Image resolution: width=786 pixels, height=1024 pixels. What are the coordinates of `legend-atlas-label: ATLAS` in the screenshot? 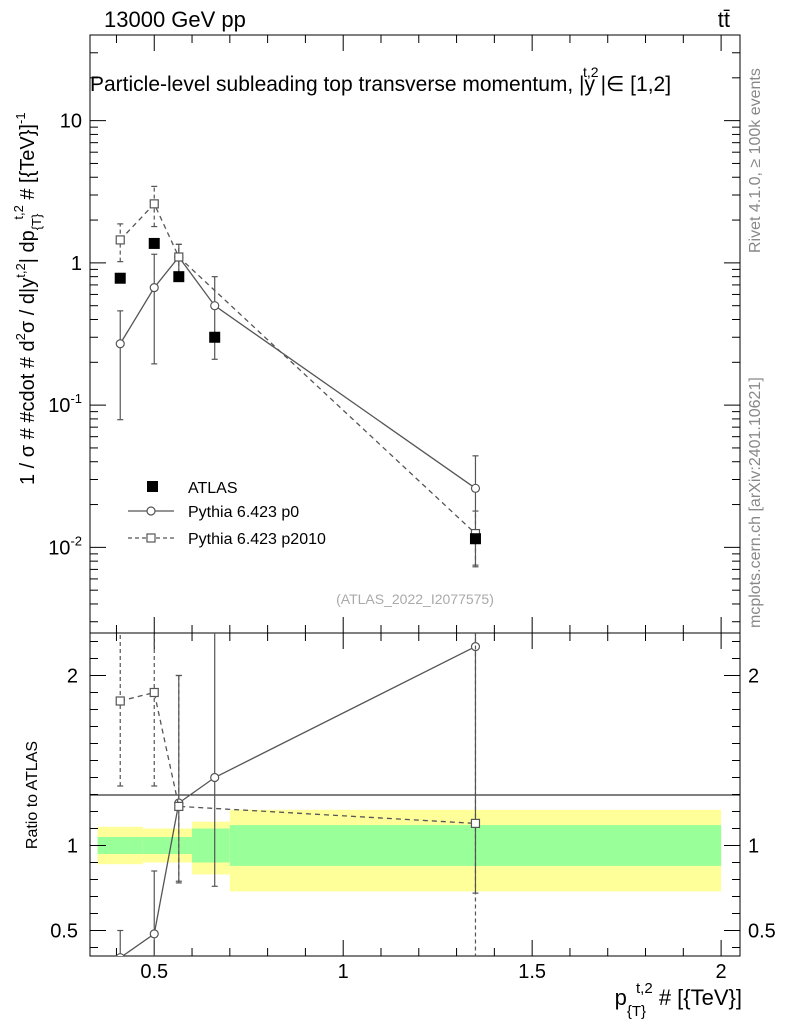 It's located at (213, 488).